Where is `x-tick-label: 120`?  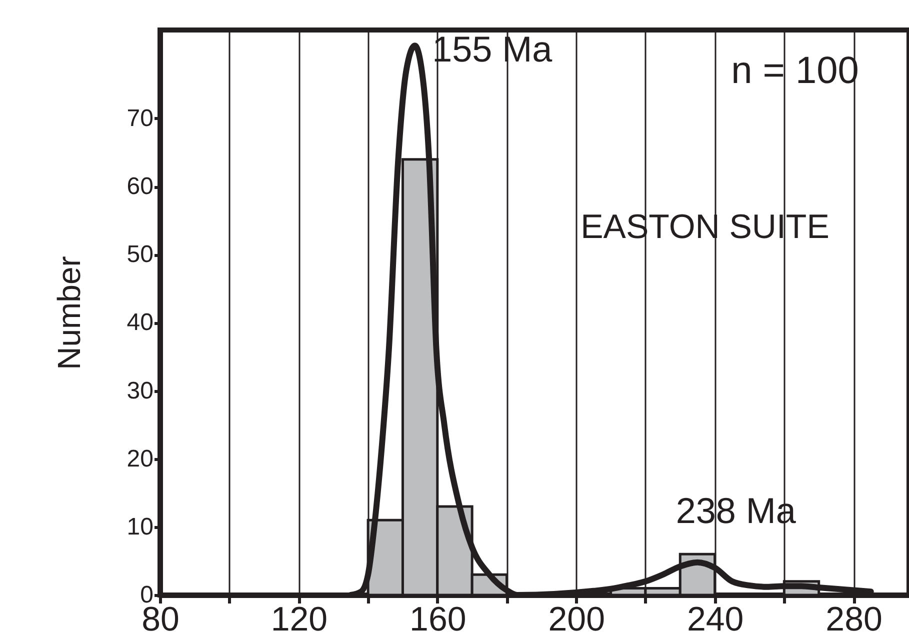 x-tick-label: 120 is located at coordinates (299, 618).